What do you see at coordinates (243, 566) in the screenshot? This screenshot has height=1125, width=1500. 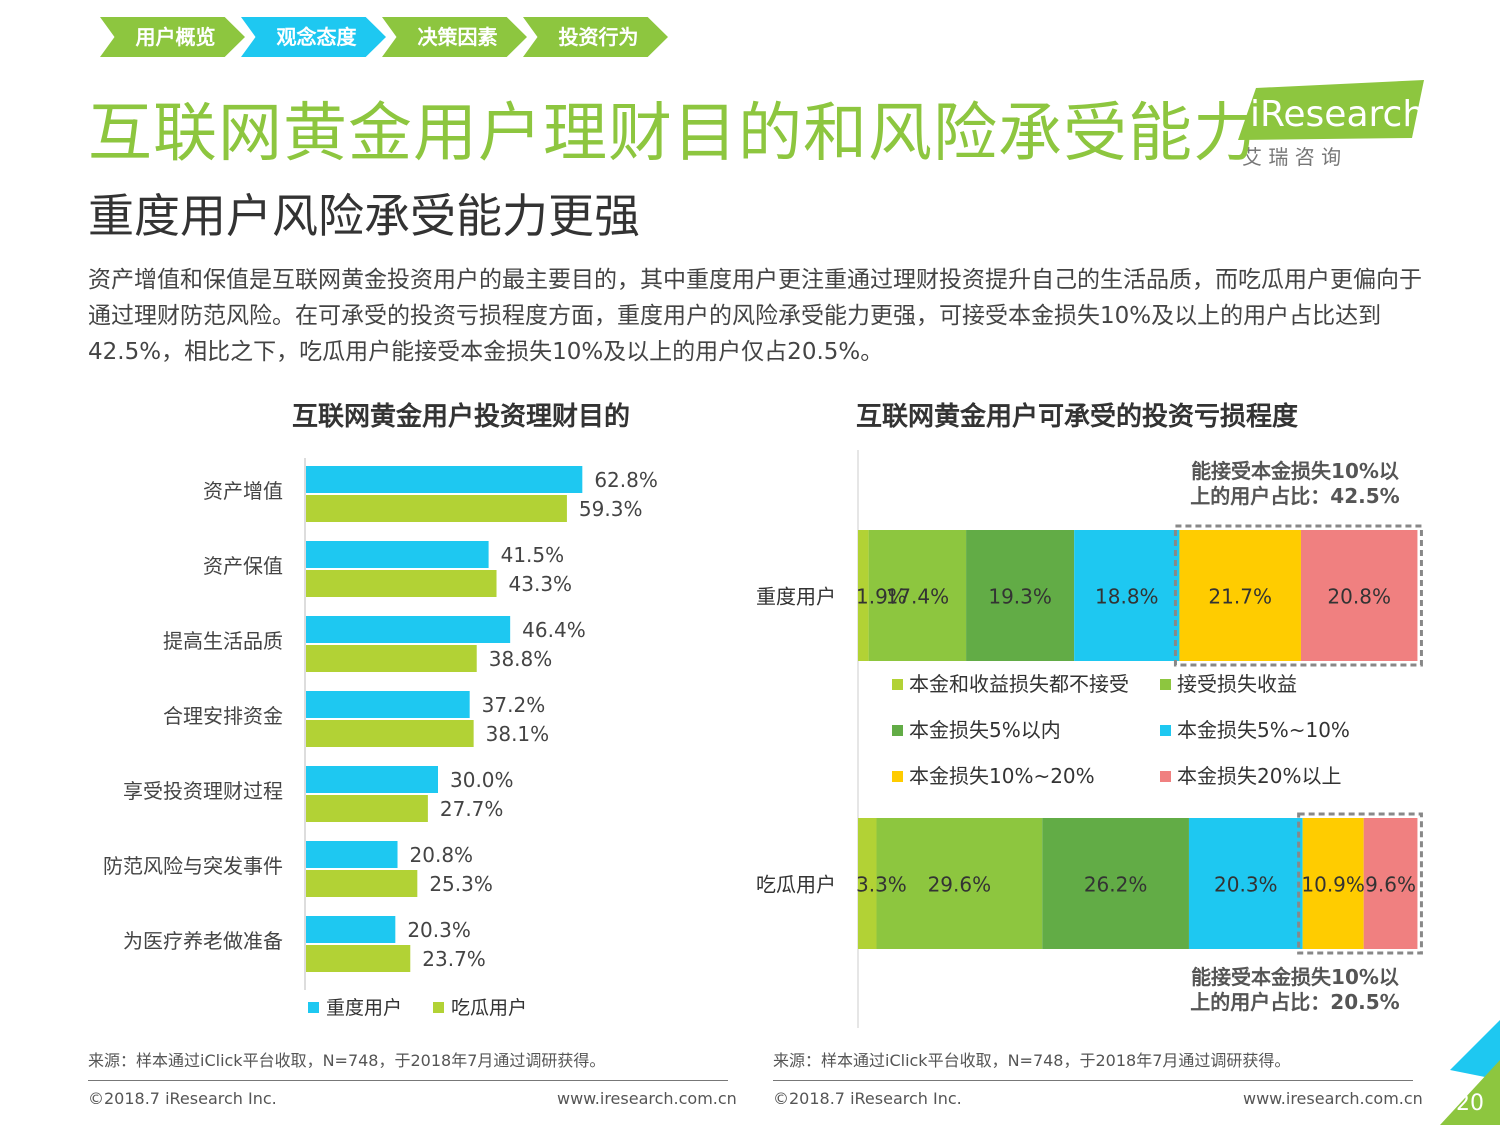 I see `category-label: 资产保值` at bounding box center [243, 566].